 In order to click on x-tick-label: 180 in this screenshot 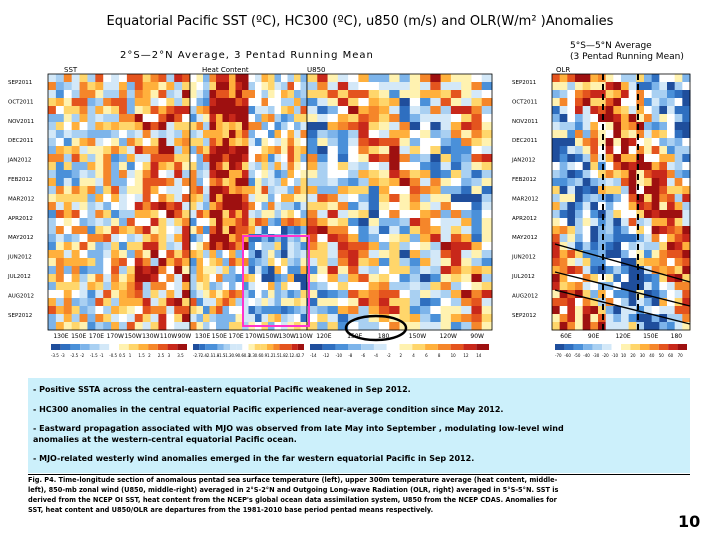, I will do `click(384, 336)`.